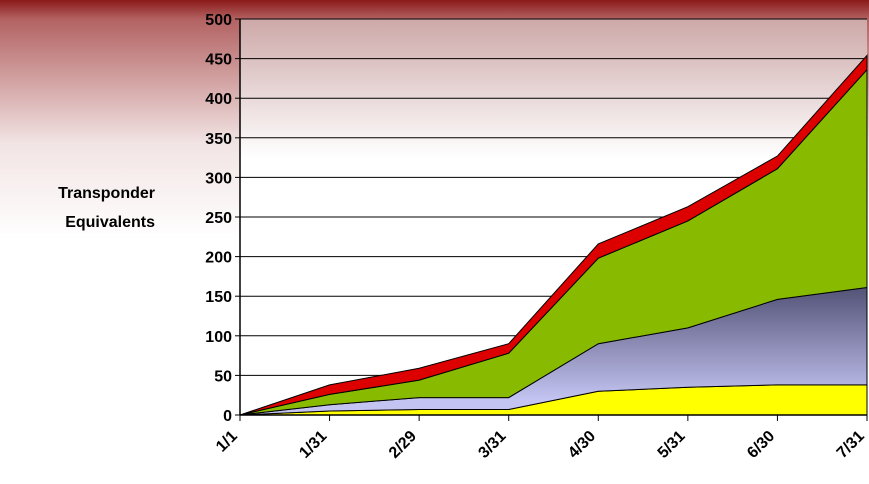  I want to click on y-tick-label: 200, so click(218, 258).